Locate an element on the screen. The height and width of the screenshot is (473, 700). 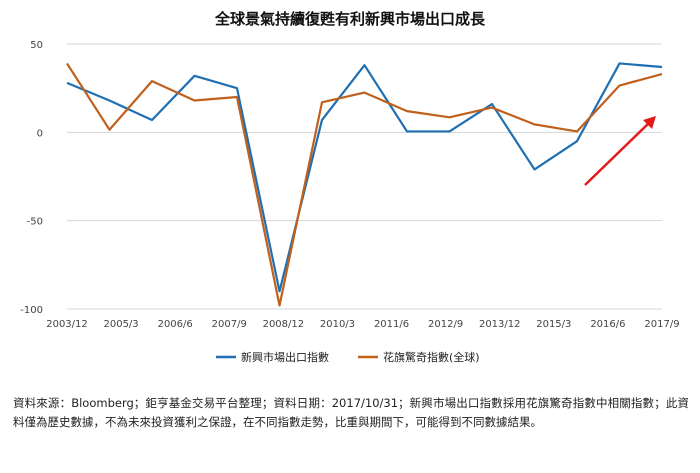
y-tick-label: -100 is located at coordinates (31, 310).